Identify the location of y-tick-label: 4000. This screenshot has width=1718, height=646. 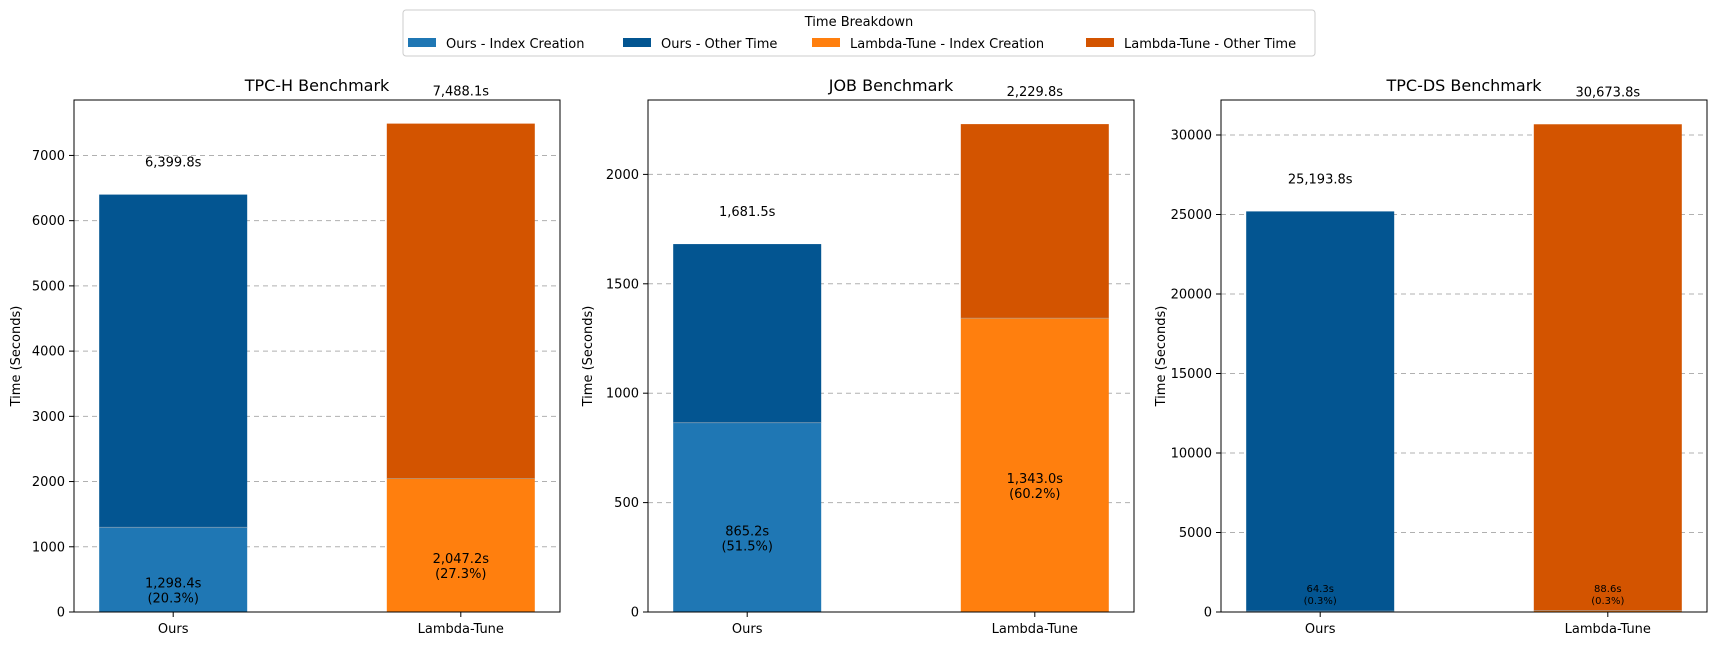
(48, 352).